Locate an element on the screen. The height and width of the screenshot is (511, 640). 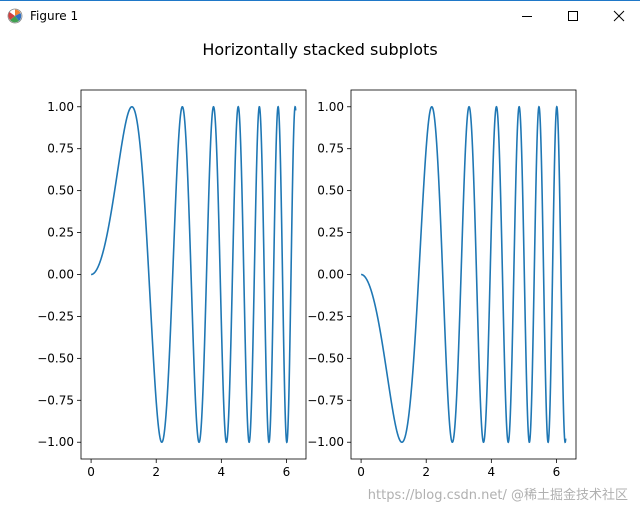
minimize-icon is located at coordinates (527, 16).